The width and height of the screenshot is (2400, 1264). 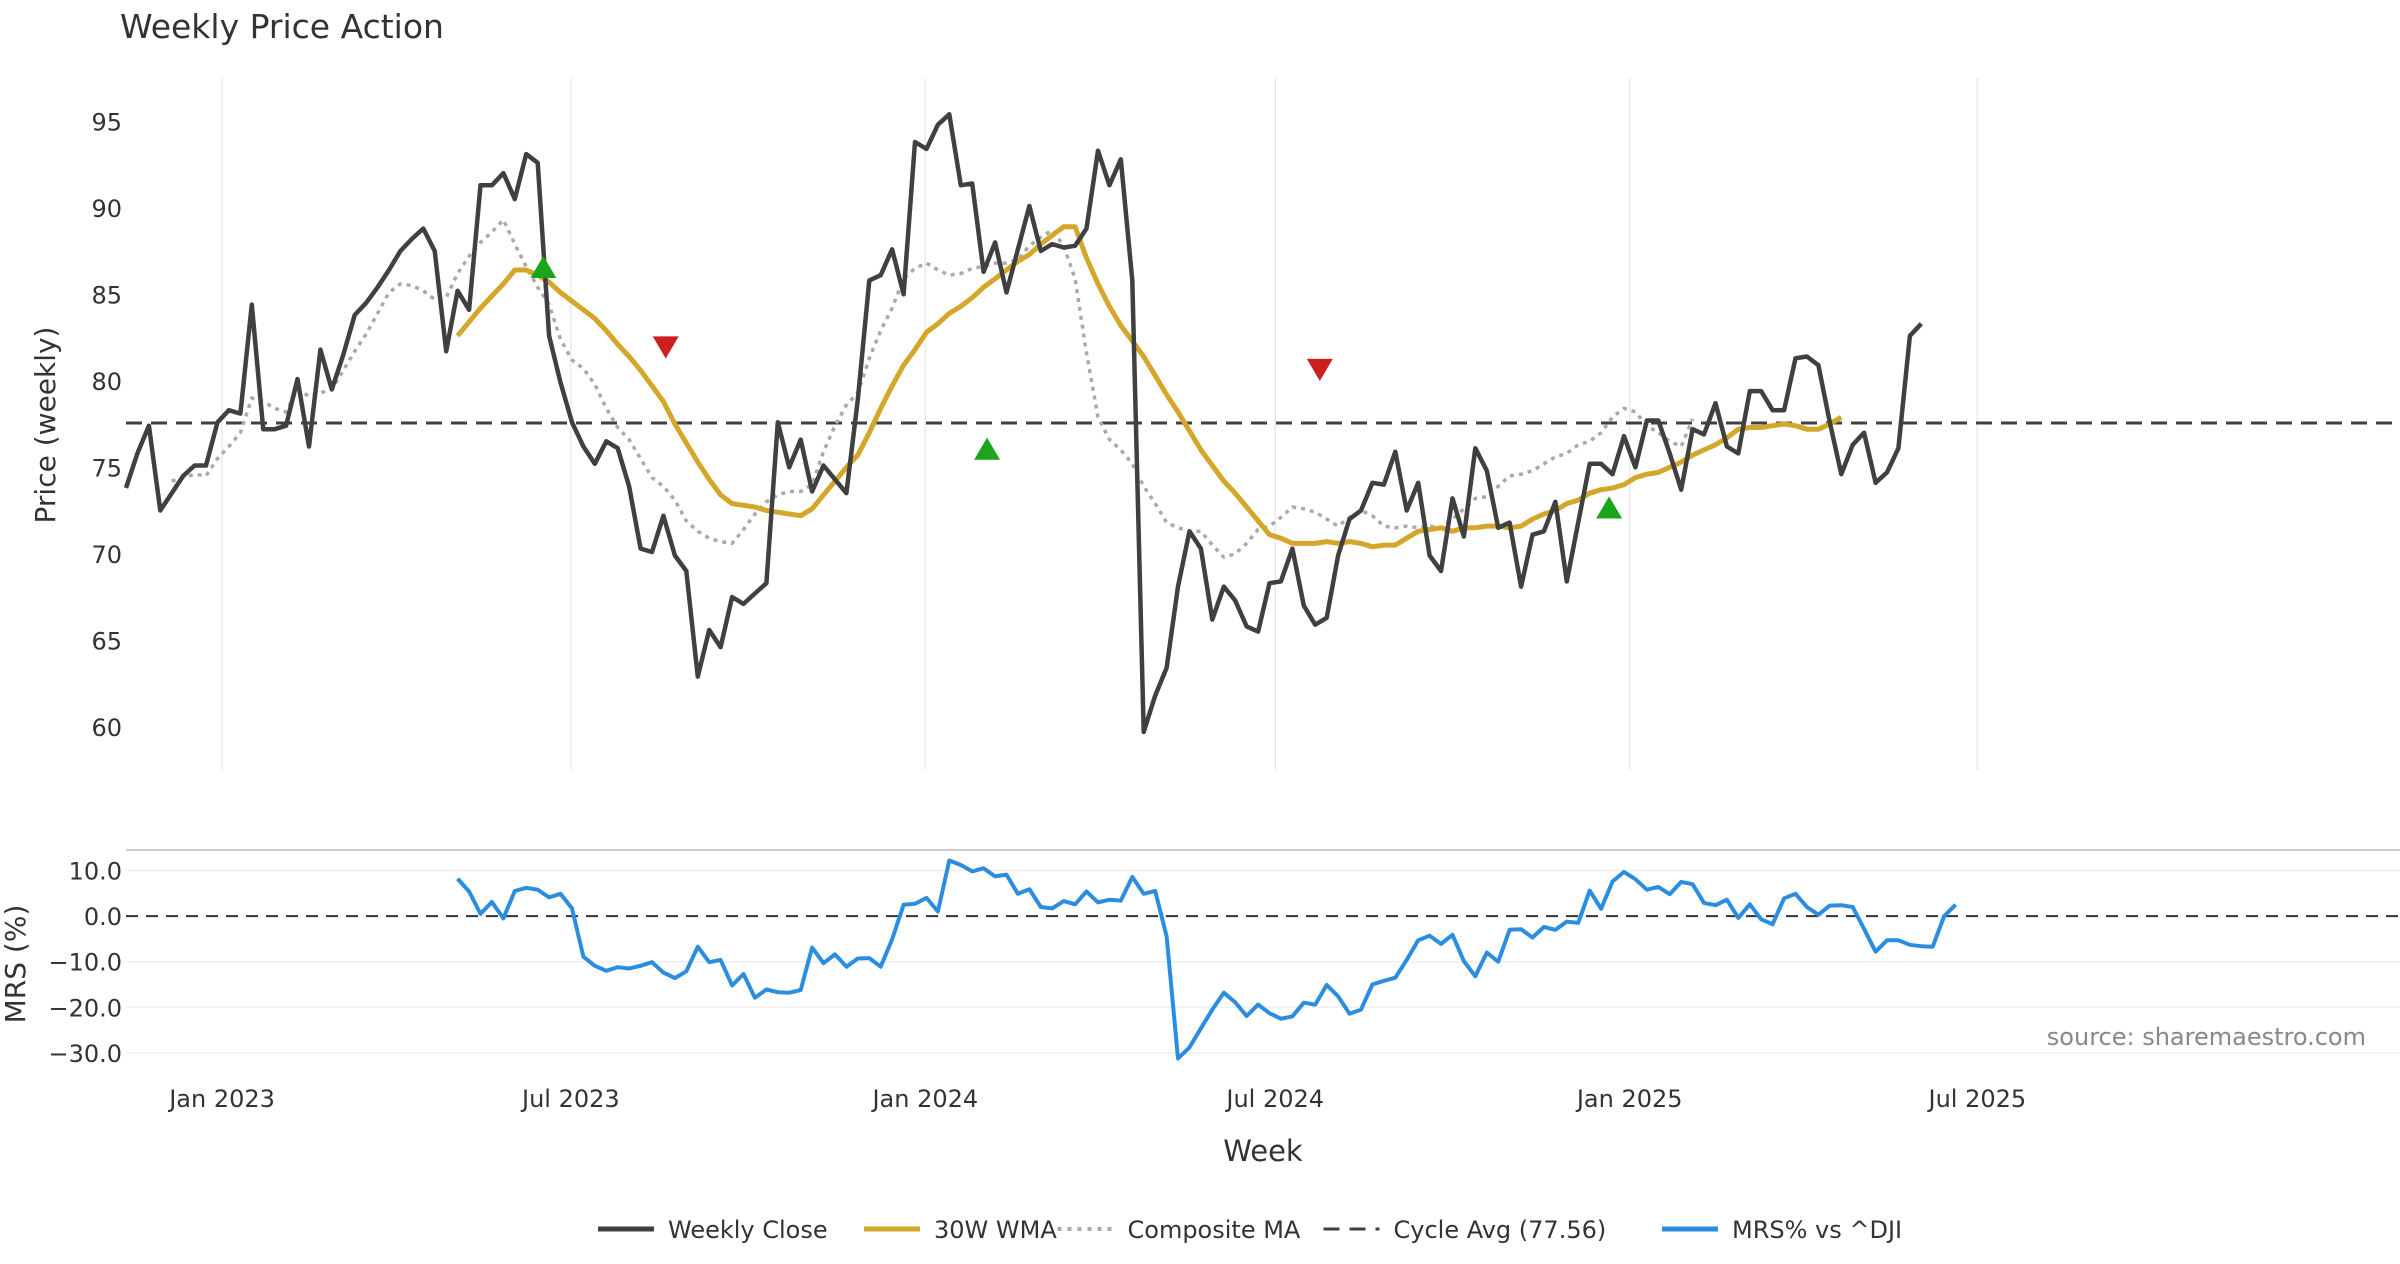 I want to click on price-y-tick-label: 75, so click(x=106, y=468).